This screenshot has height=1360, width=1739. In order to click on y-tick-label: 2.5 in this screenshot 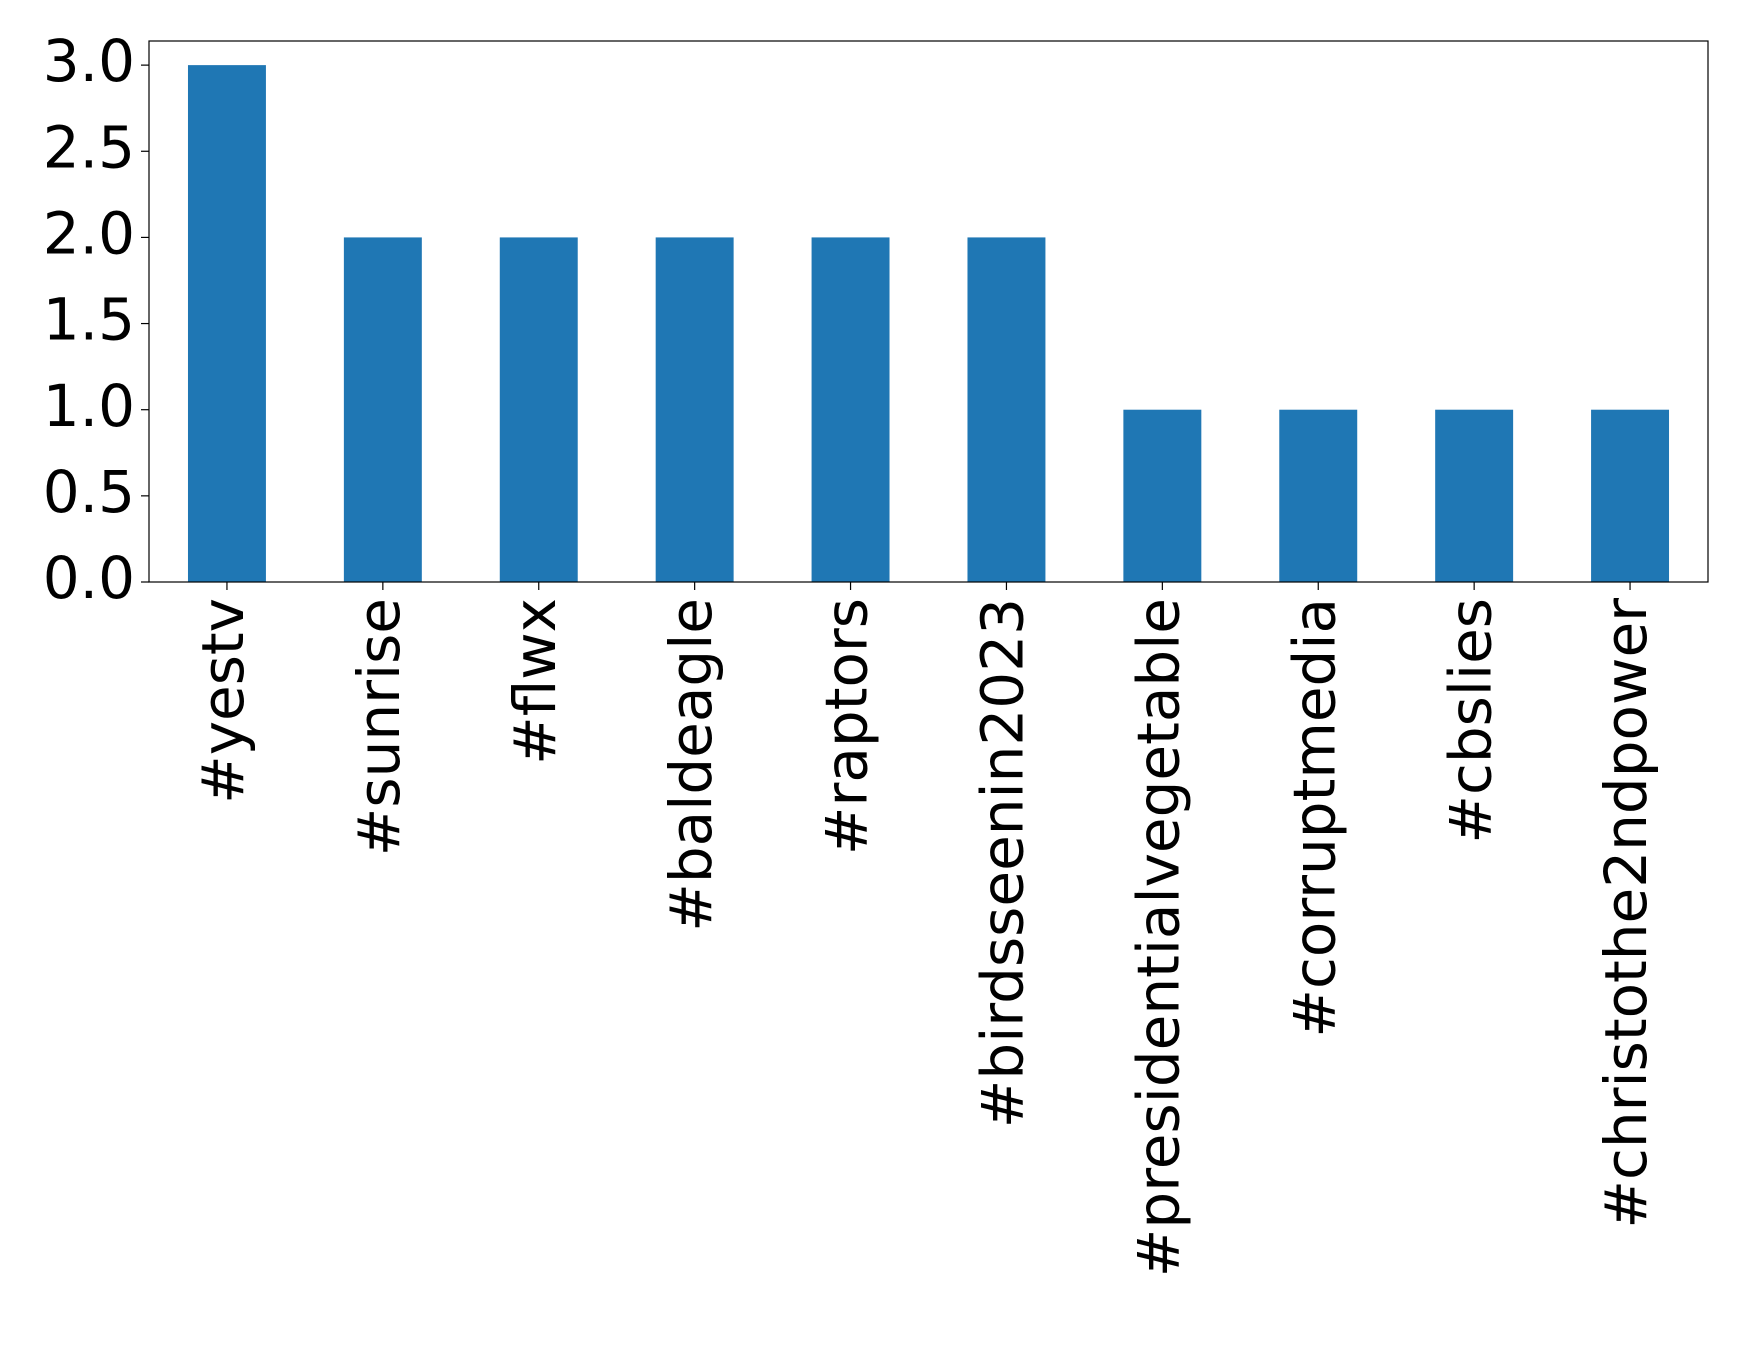, I will do `click(89, 147)`.